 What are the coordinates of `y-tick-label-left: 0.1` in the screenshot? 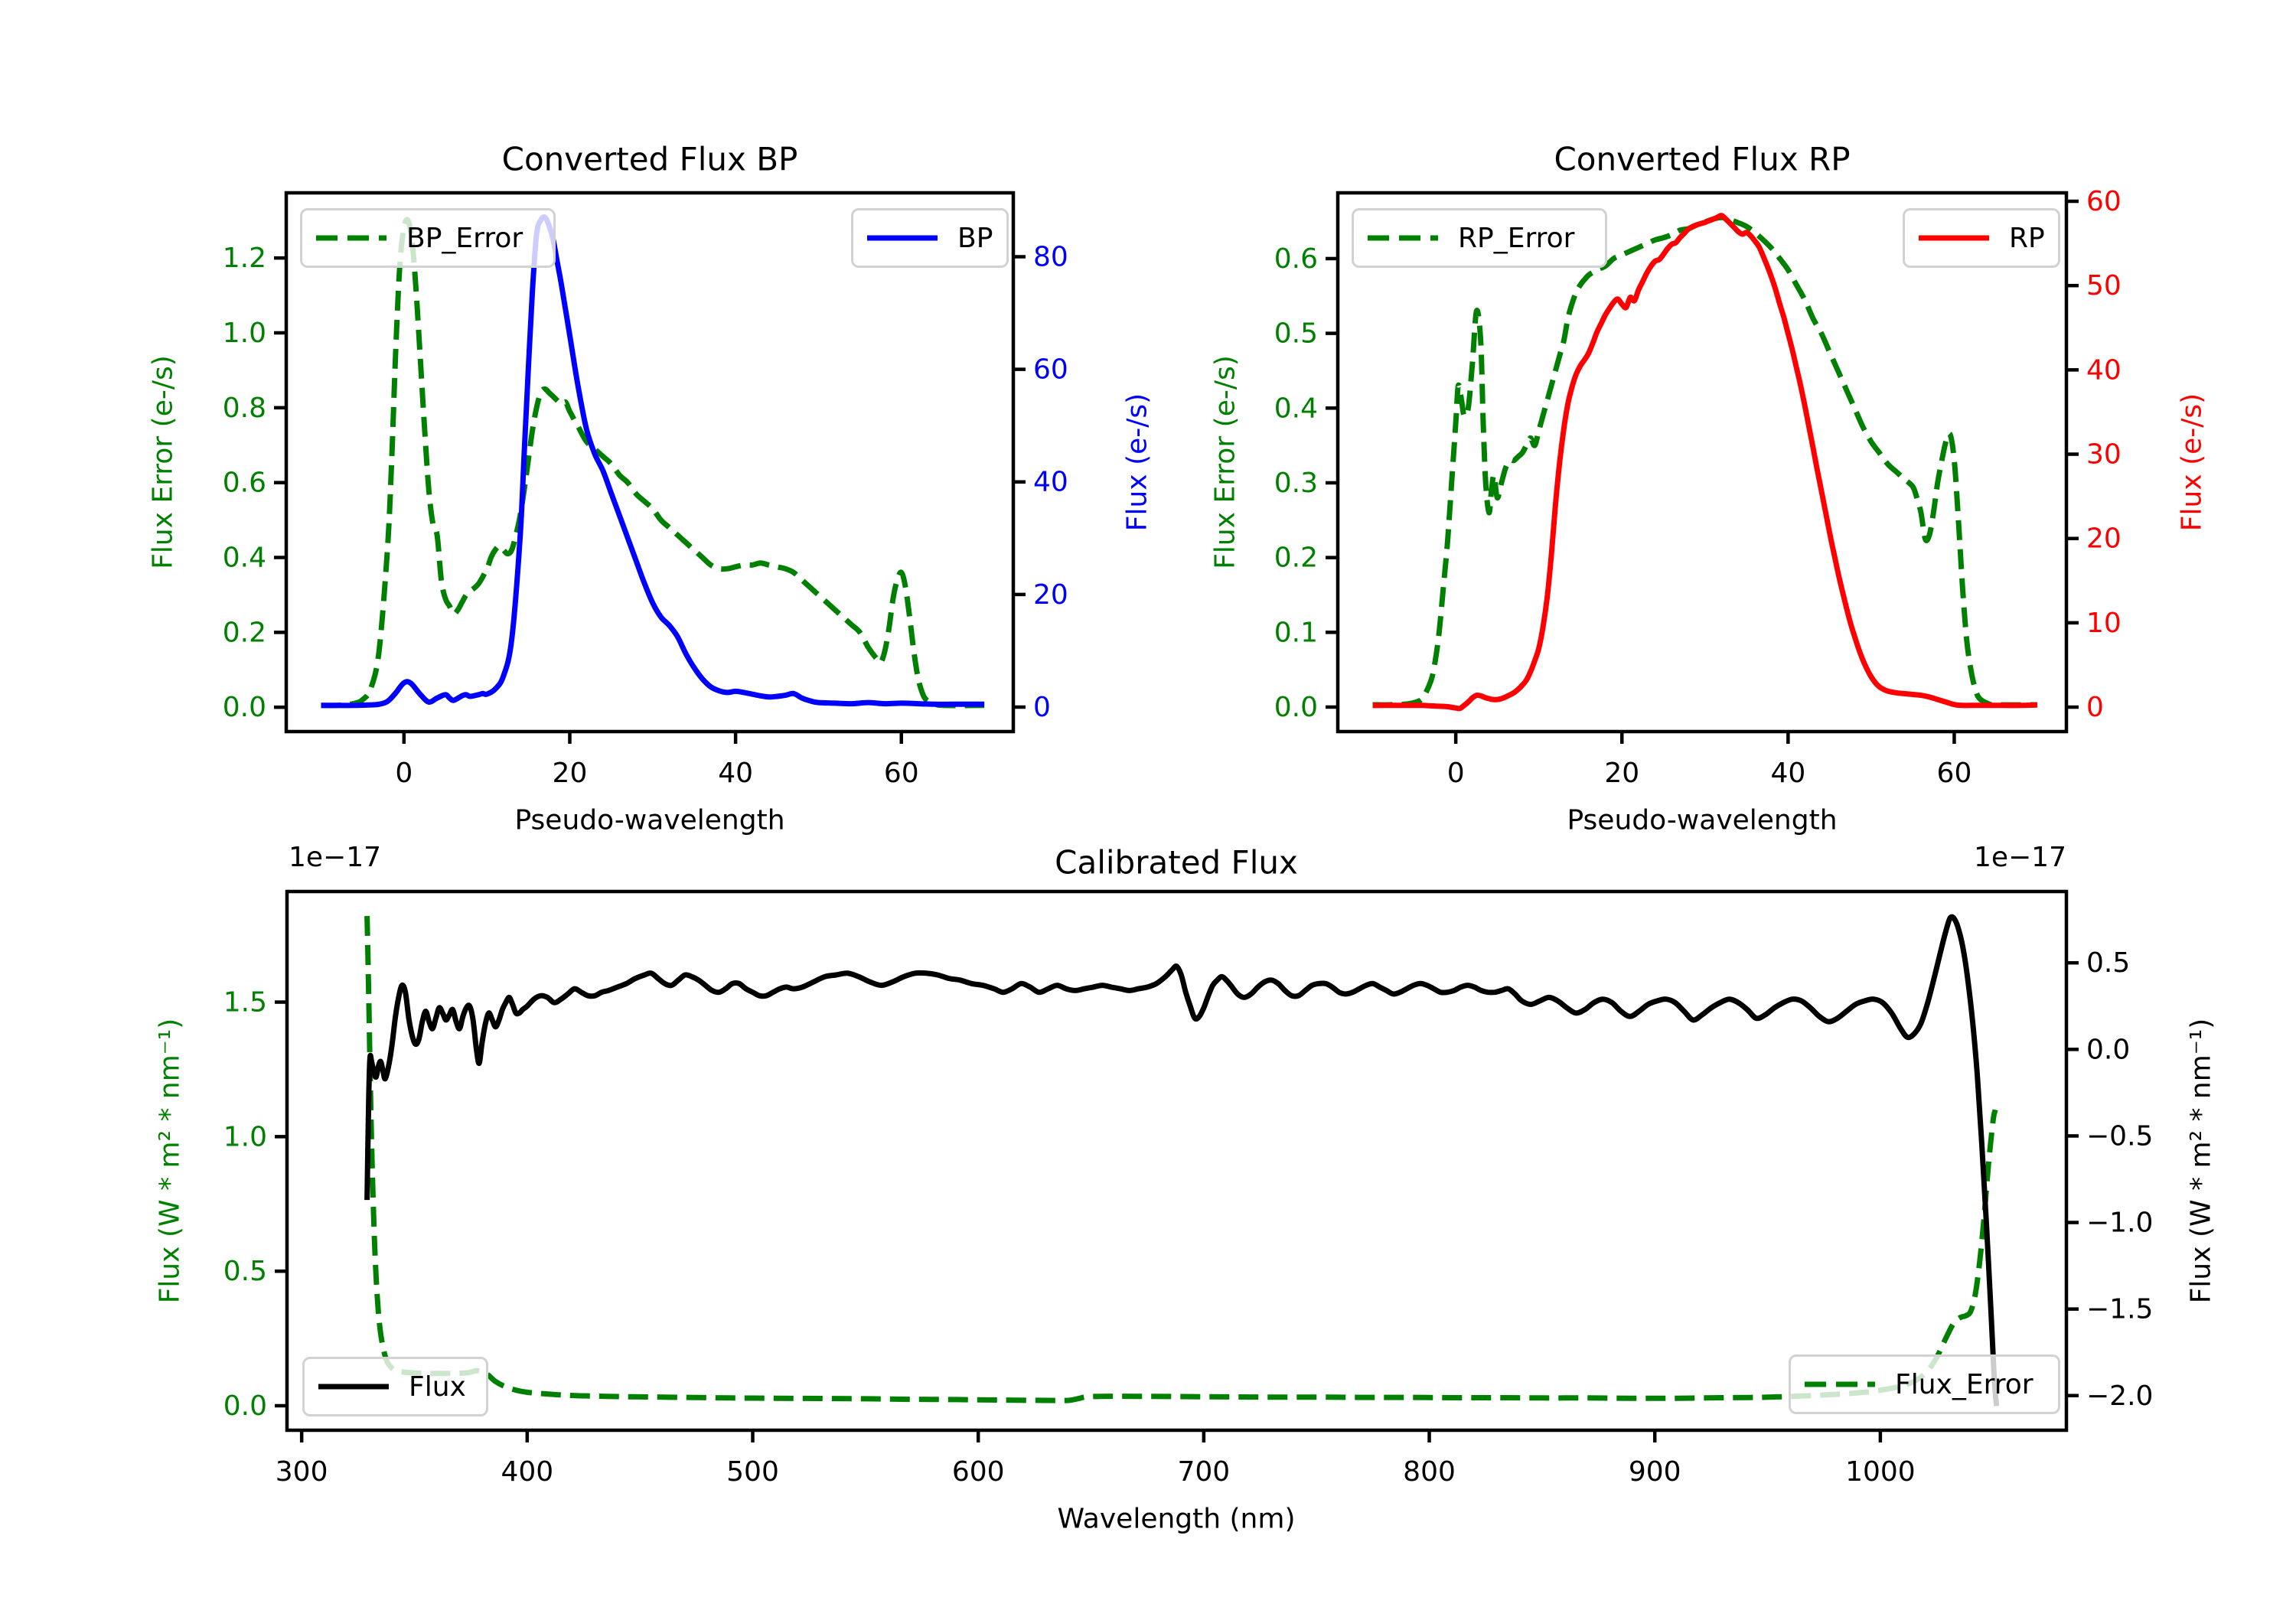 It's located at (1296, 632).